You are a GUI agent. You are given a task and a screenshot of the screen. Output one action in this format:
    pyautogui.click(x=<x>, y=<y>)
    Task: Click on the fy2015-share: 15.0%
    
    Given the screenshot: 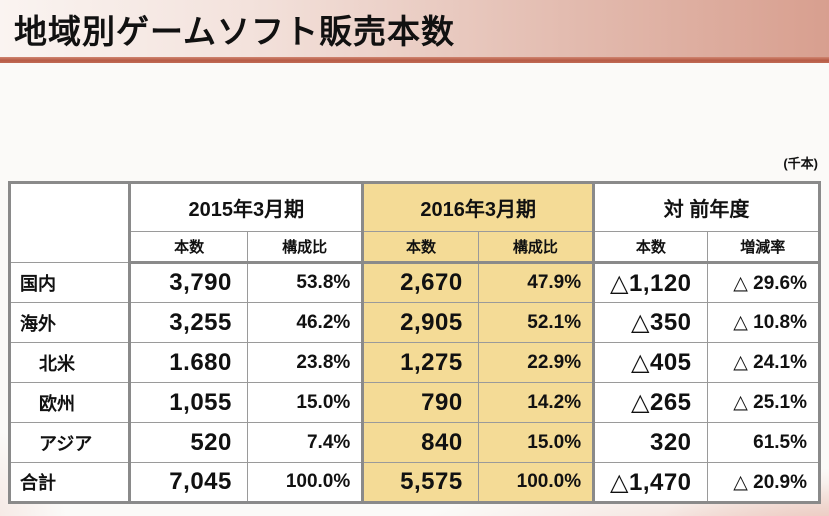 What is the action you would take?
    pyautogui.click(x=305, y=402)
    